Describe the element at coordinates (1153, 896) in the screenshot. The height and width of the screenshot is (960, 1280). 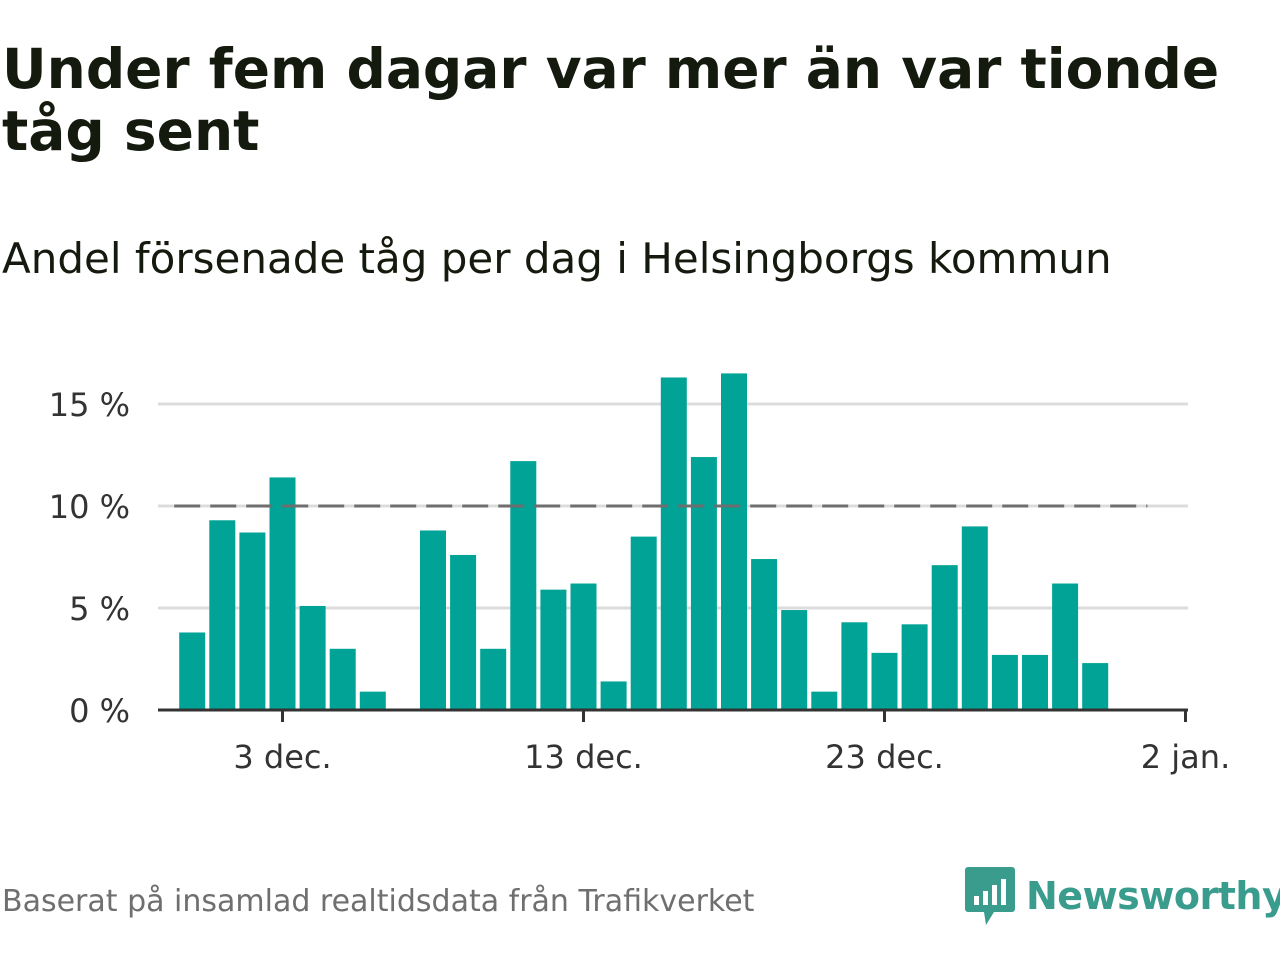
I see `brand-name: Newsworthy` at that location.